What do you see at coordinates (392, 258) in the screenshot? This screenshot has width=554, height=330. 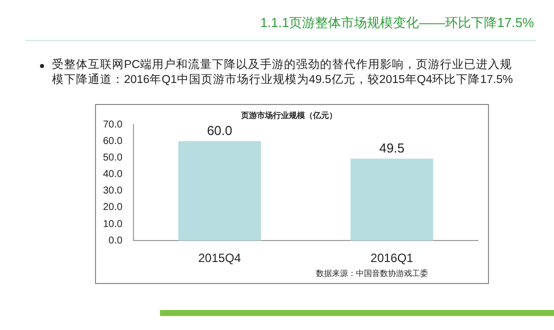 I see `x-tick-label: 2016Q1` at bounding box center [392, 258].